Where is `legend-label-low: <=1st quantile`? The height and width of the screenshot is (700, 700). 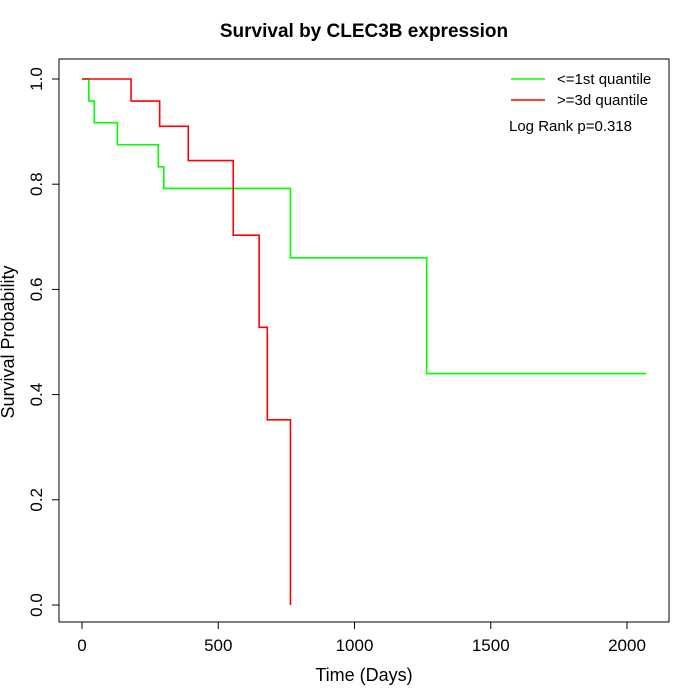
legend-label-low: <=1st quantile is located at coordinates (604, 79).